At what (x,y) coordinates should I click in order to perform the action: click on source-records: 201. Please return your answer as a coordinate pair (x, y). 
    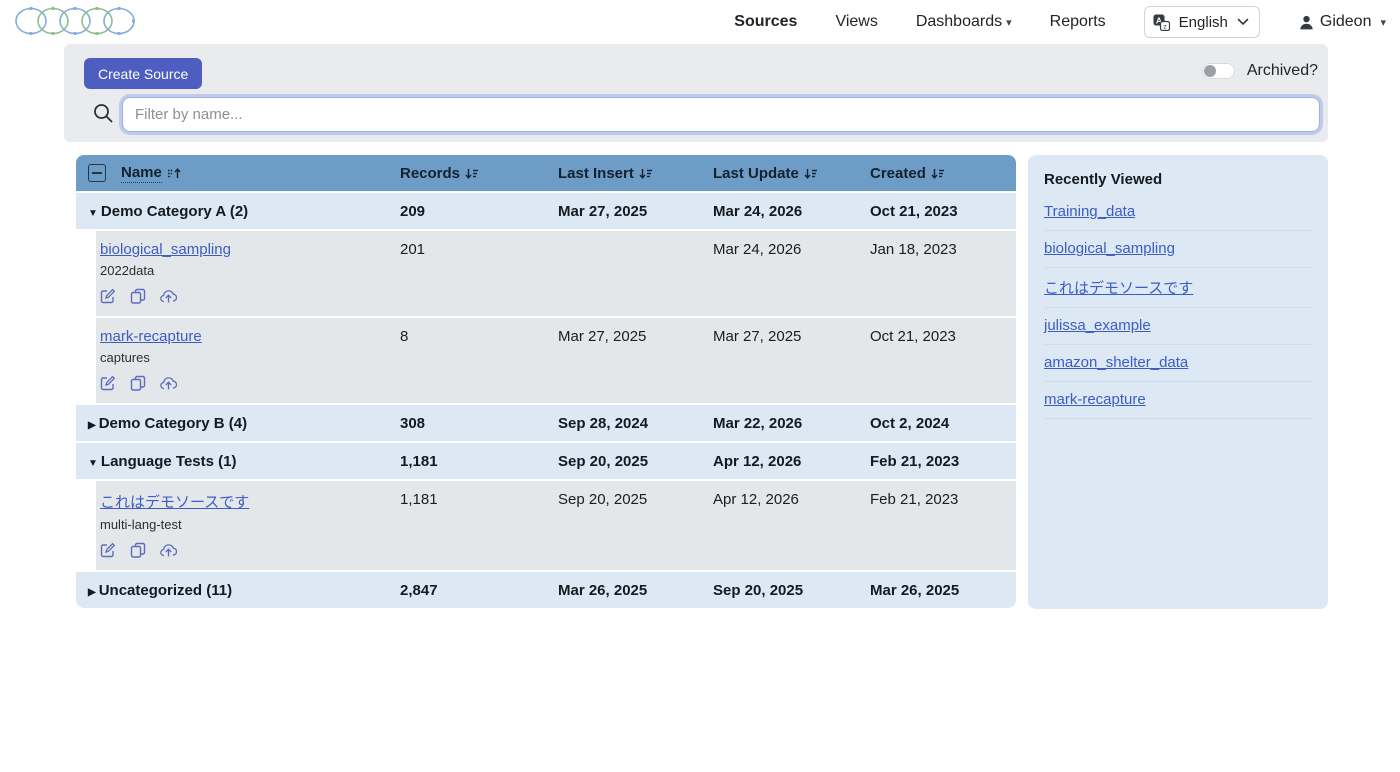
    Looking at the image, I should click on (413, 249).